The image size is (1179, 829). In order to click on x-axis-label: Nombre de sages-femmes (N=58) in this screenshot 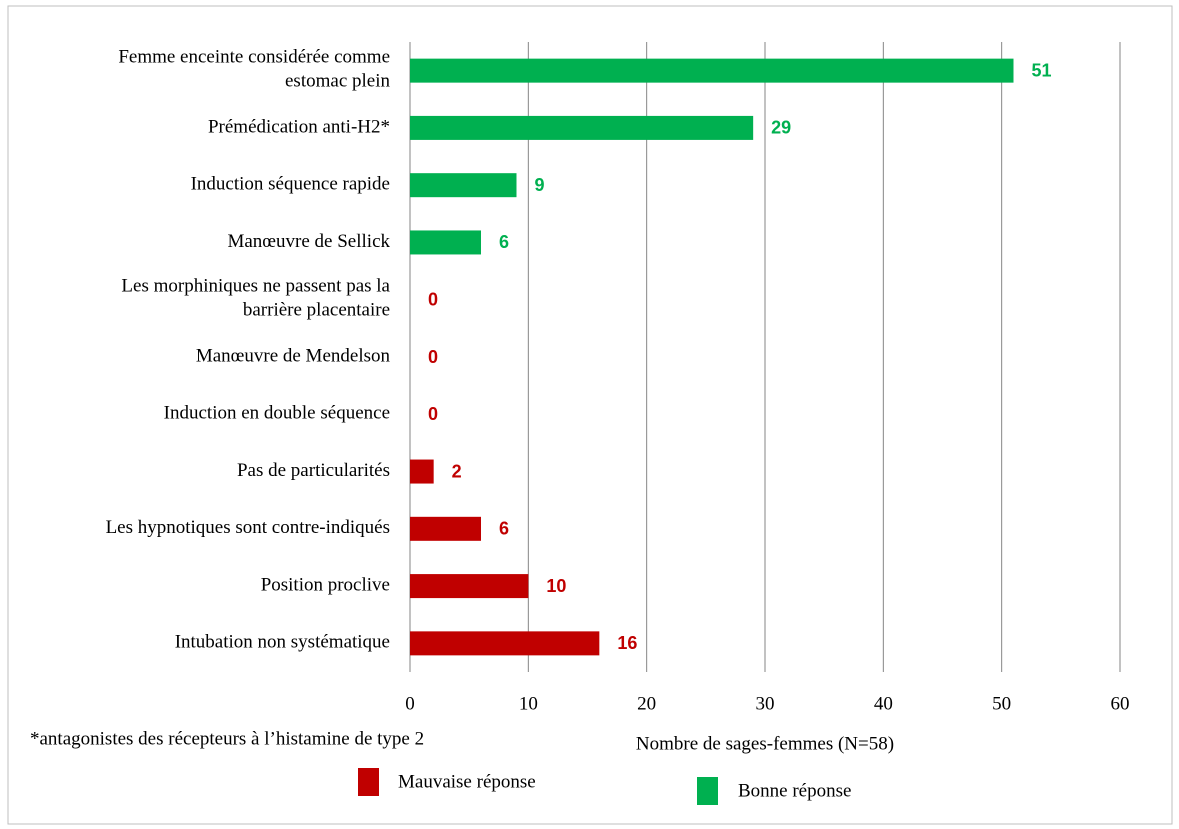, I will do `click(765, 743)`.